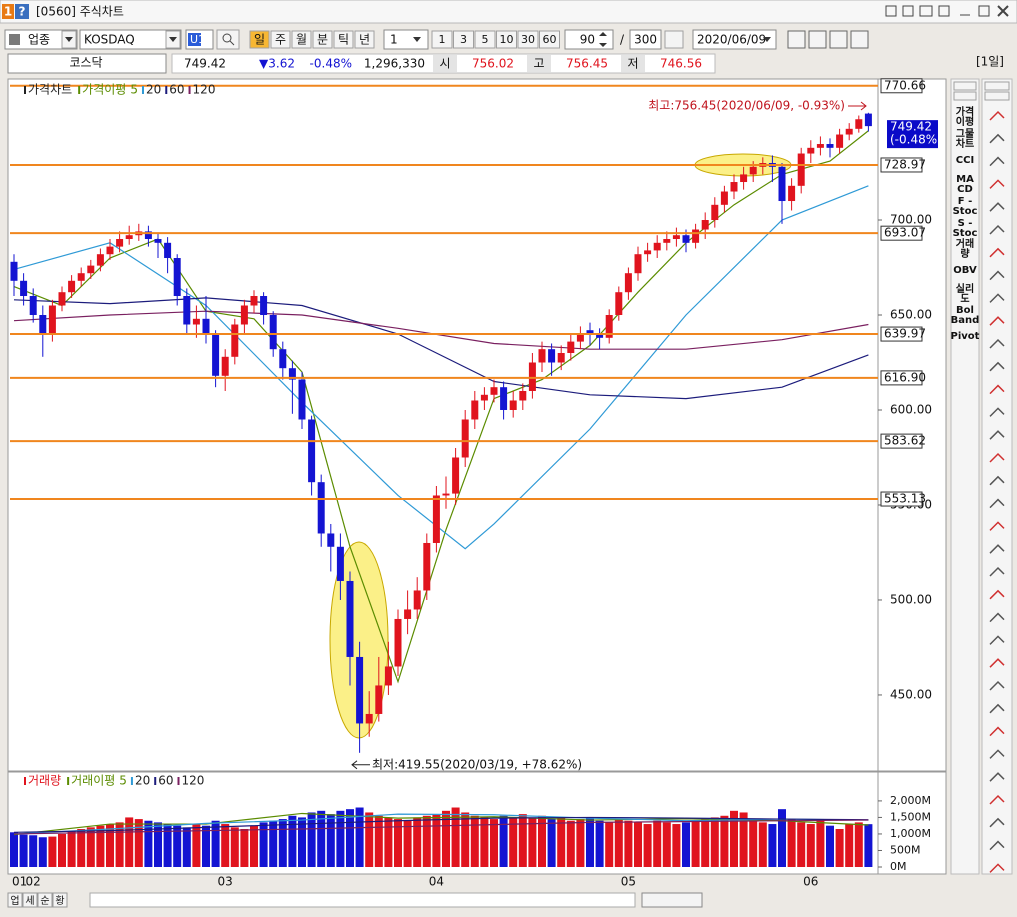 Image resolution: width=1017 pixels, height=917 pixels. I want to click on scroll-thumb, so click(672, 900).